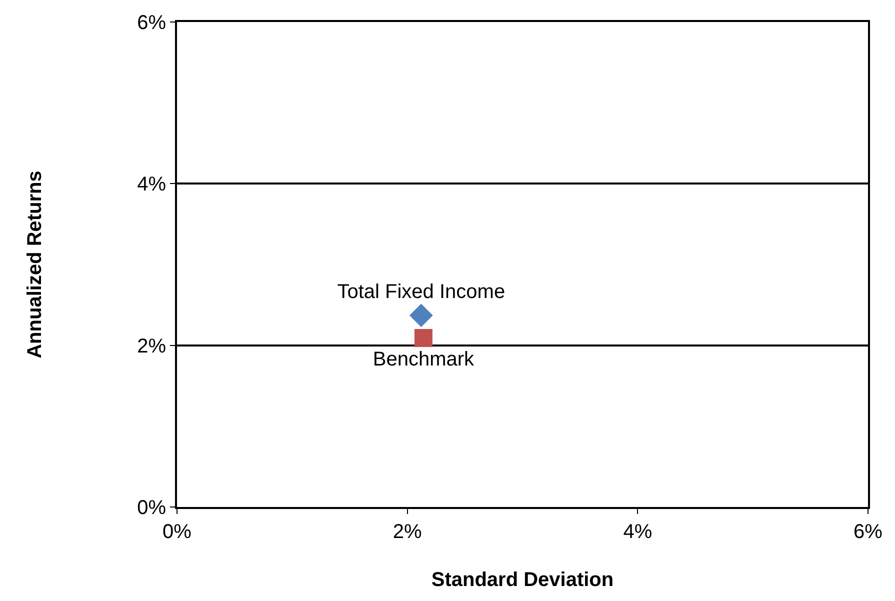 Image resolution: width=895 pixels, height=601 pixels. Describe the element at coordinates (424, 359) in the screenshot. I see `series-label: Benchmark` at that location.